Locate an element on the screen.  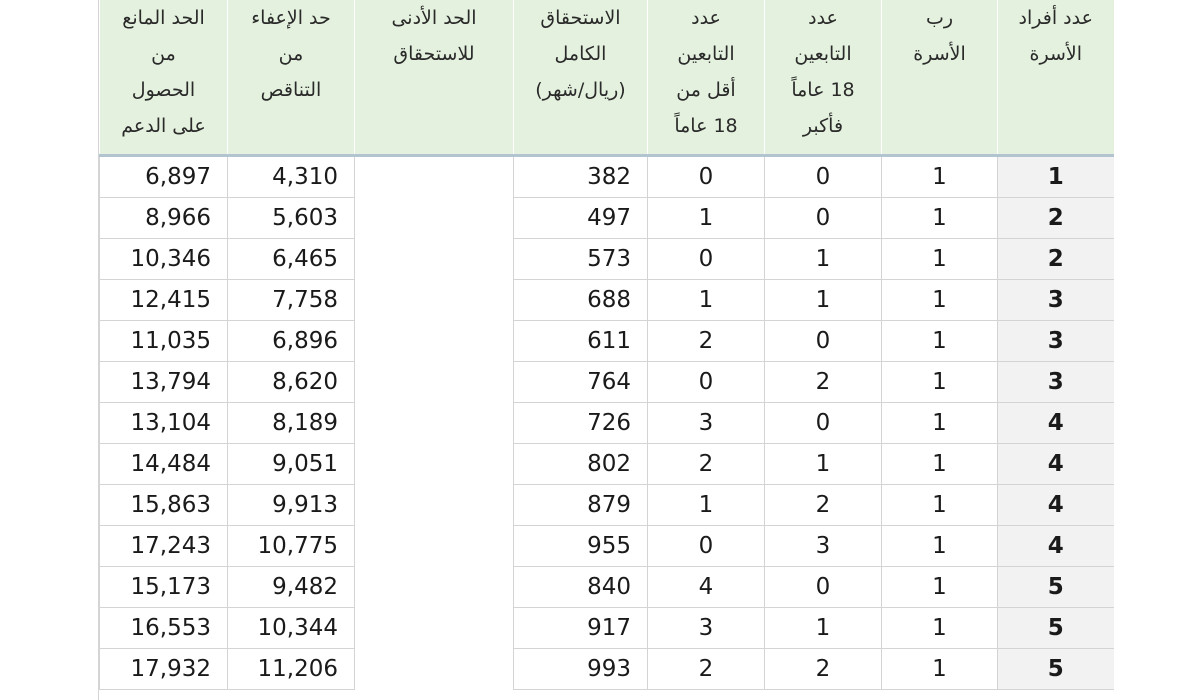
header-line: أقل من is located at coordinates (706, 90).